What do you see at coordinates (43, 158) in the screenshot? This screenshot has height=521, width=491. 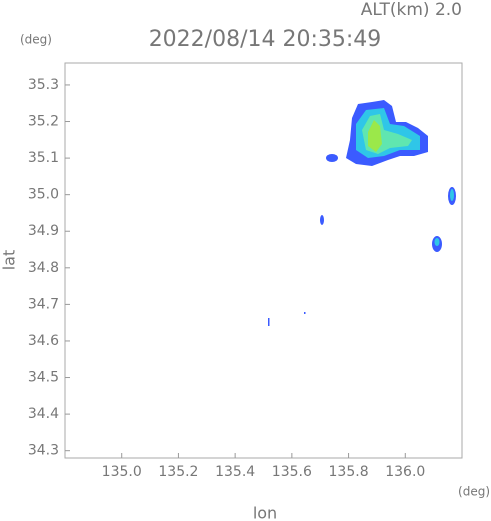 I see `y-tick-label: 35.1` at bounding box center [43, 158].